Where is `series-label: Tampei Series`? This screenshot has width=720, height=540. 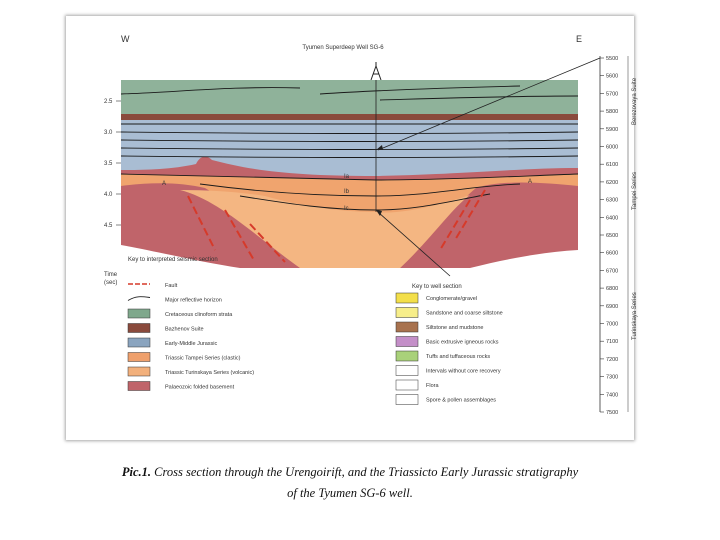 series-label: Tampei Series is located at coordinates (635, 191).